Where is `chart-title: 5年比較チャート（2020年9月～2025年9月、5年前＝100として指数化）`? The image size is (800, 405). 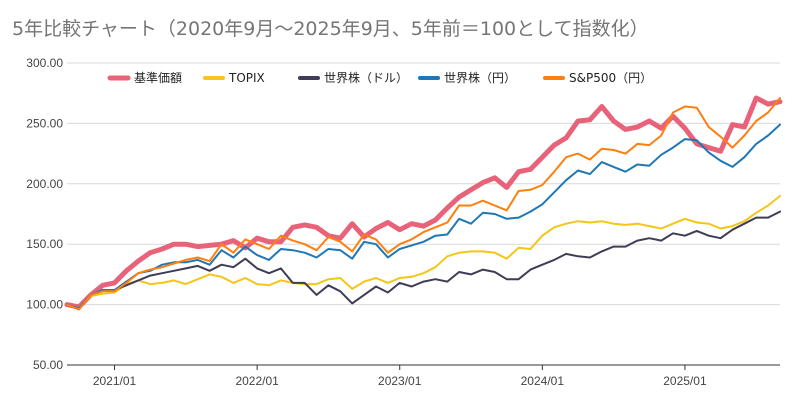
chart-title: 5年比較チャート（2020年9月～2025年9月、5年前＝100として指数化） is located at coordinates (330, 29).